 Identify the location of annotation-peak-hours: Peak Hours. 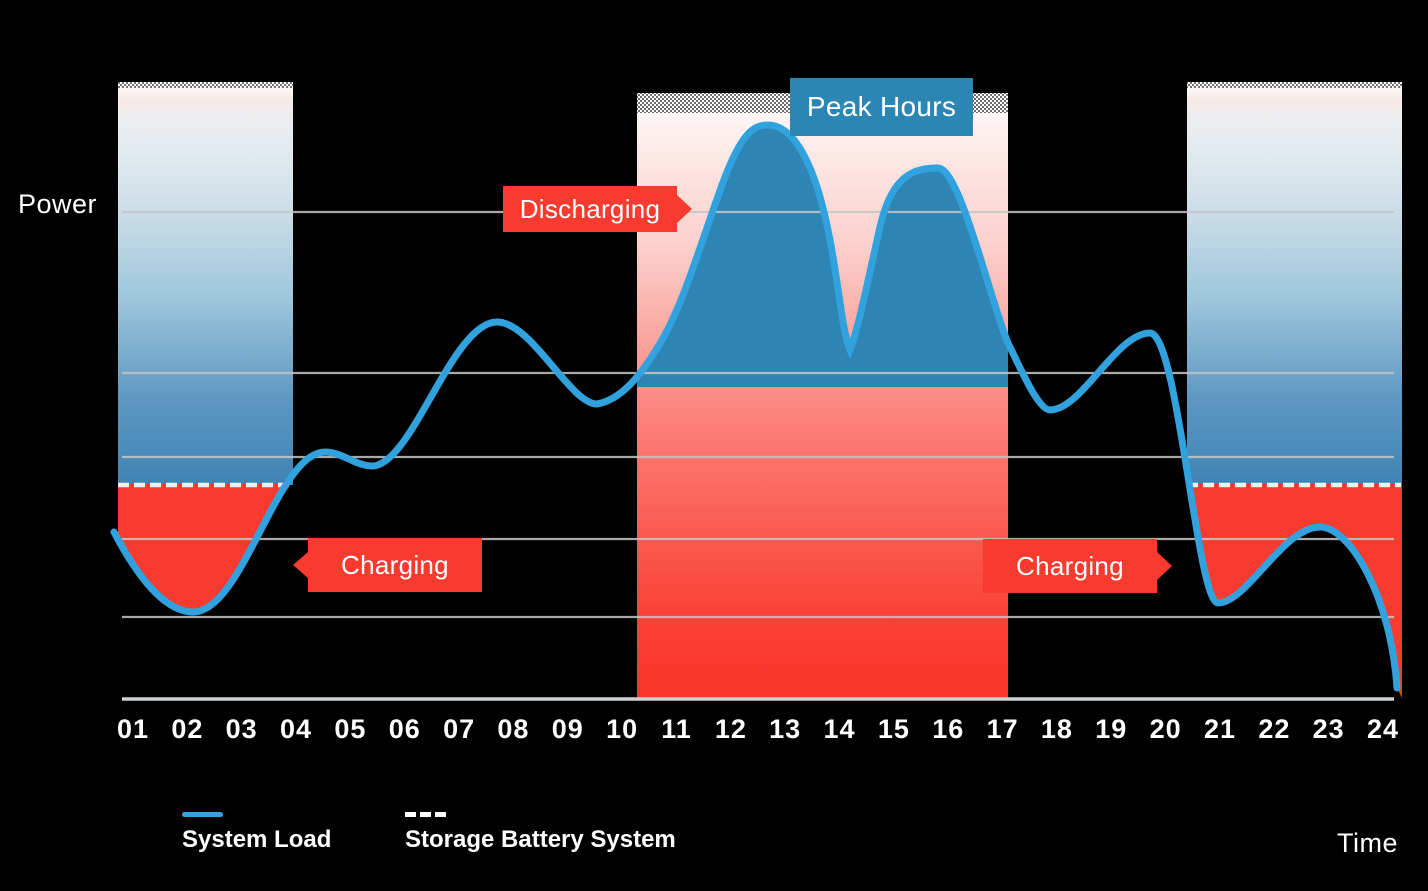
(881, 107).